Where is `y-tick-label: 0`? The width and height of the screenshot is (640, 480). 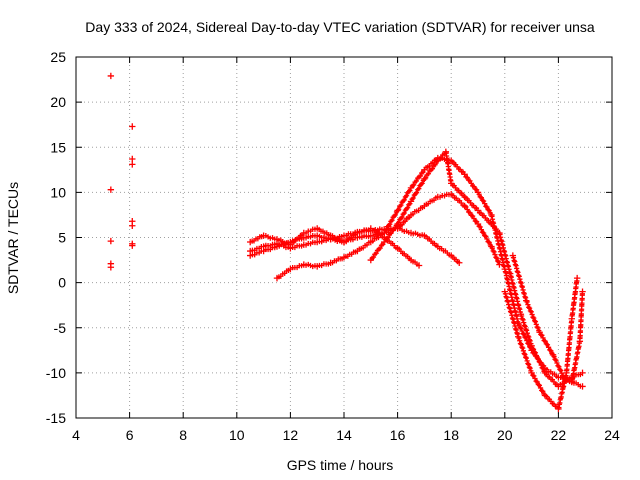 y-tick-label: 0 is located at coordinates (62, 283).